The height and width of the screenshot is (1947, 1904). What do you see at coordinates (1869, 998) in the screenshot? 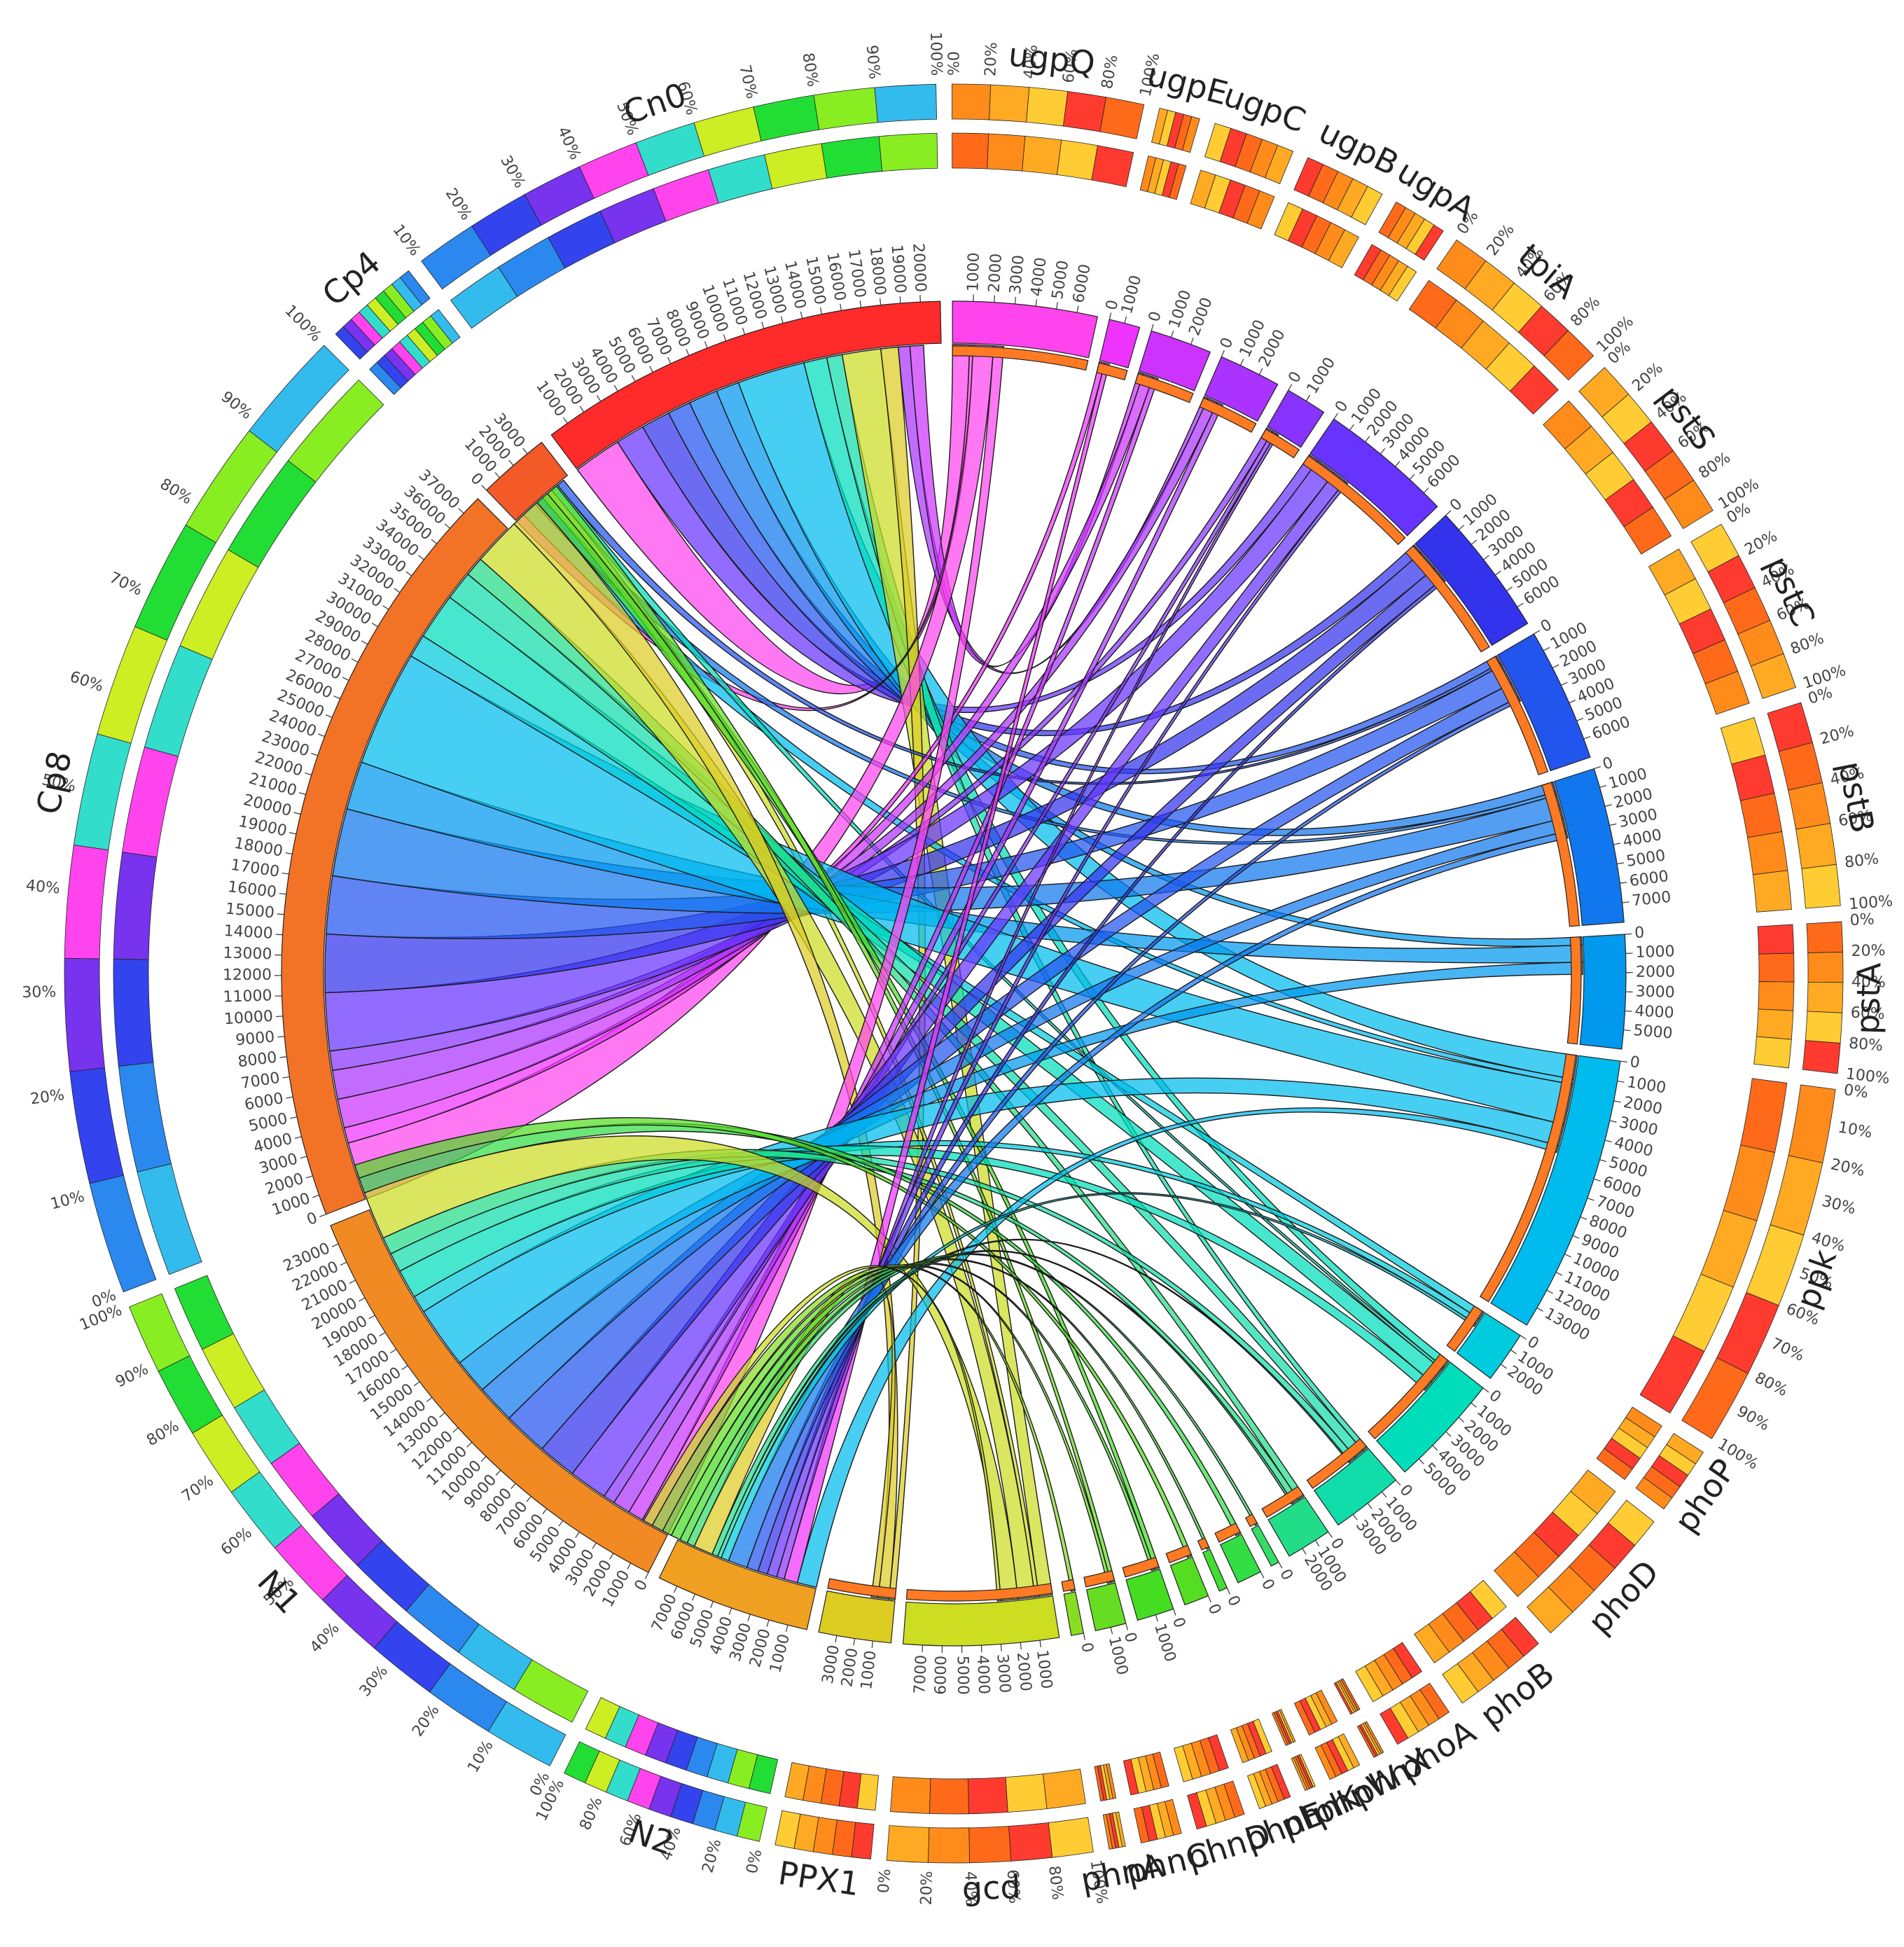
I see `segment-label-pstA: pstA` at bounding box center [1869, 998].